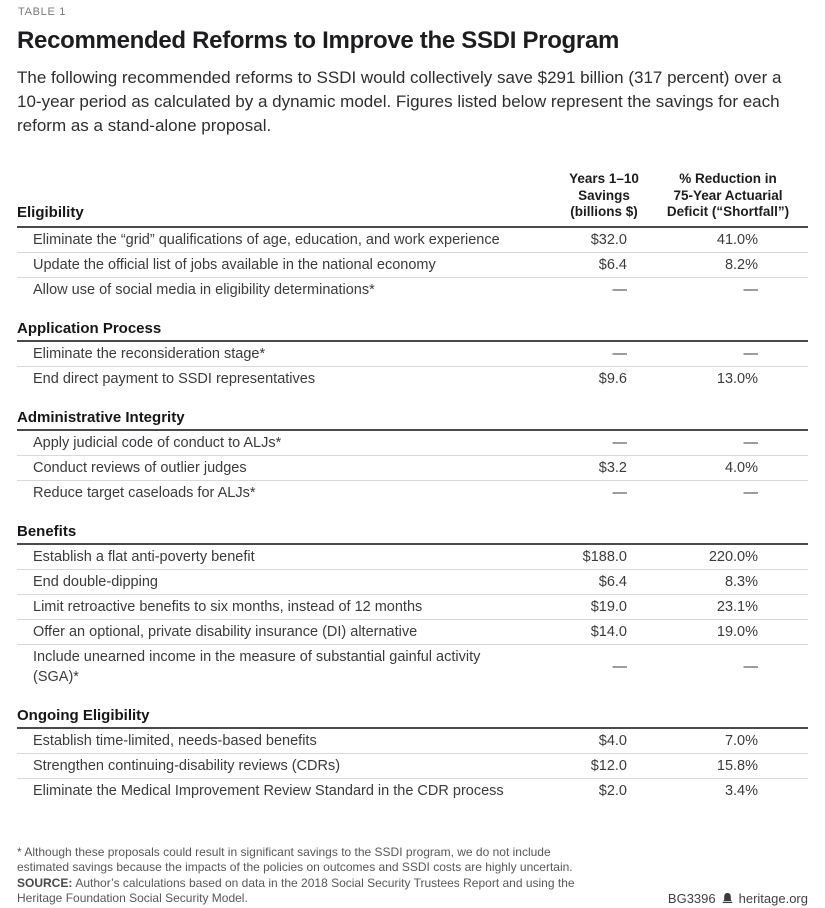  Describe the element at coordinates (608, 631) in the screenshot. I see `savings-value: $14.0` at that location.